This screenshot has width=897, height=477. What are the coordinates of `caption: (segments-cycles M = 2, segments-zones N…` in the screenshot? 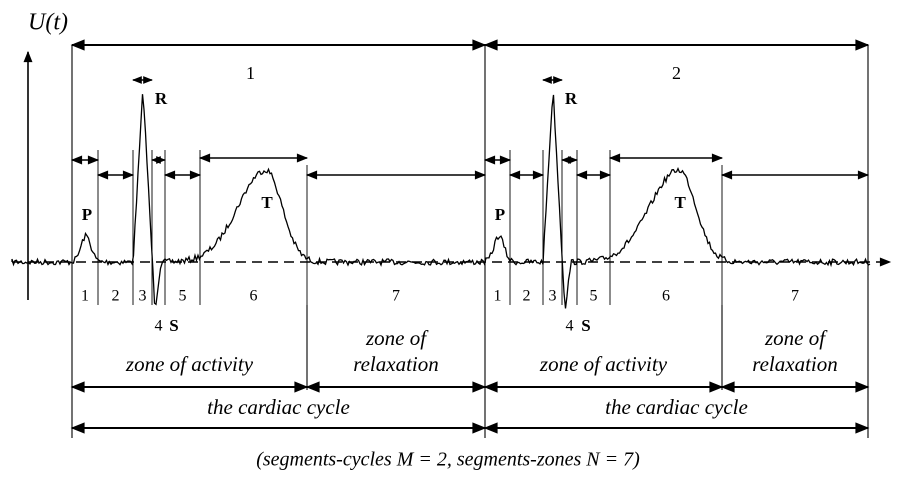 It's located at (448, 460).